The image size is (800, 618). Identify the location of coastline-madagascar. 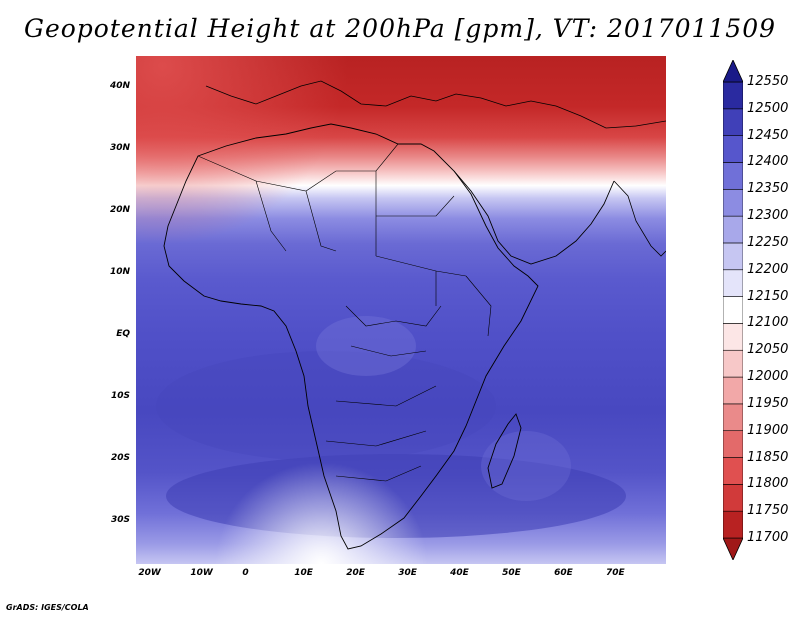
(504, 451).